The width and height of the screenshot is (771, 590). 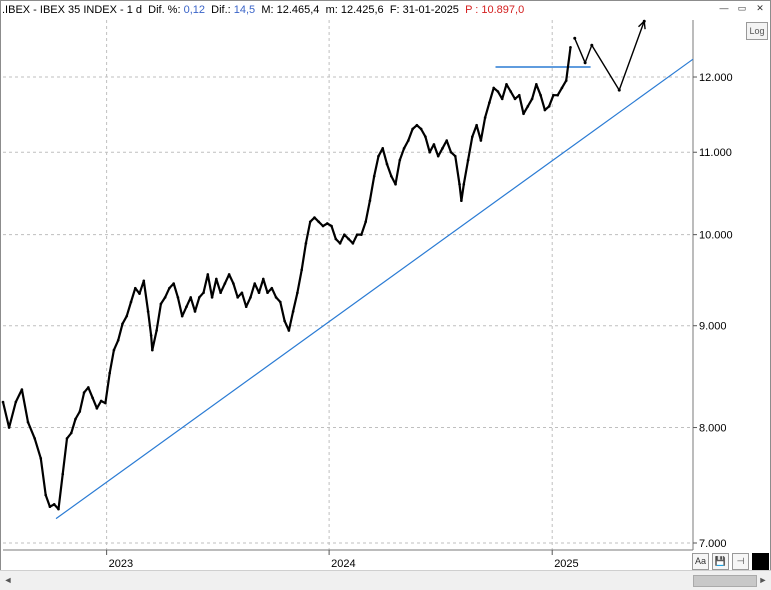 I want to click on change-value: 14,5, so click(x=244, y=10).